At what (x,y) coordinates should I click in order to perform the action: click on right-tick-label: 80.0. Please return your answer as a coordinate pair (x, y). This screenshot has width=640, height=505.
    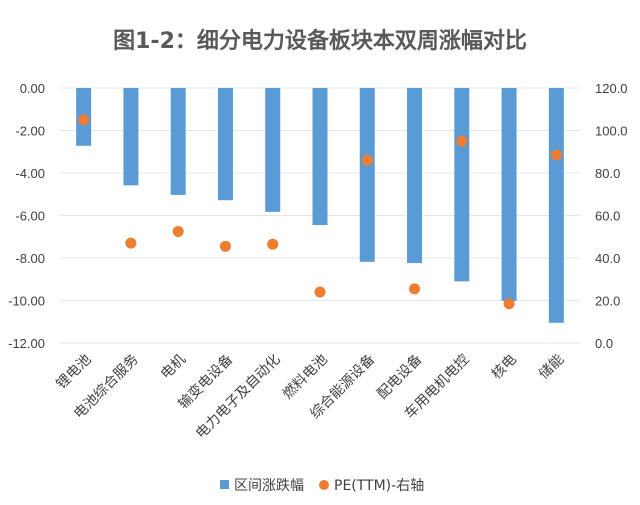
    Looking at the image, I should click on (607, 173).